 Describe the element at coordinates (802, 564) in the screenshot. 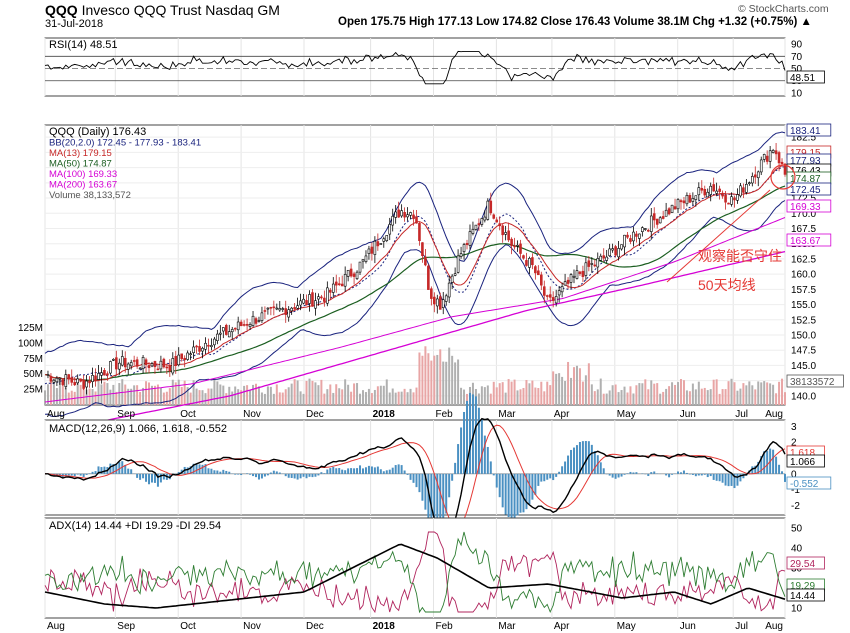

I see `adx-value-label: 29.54` at that location.